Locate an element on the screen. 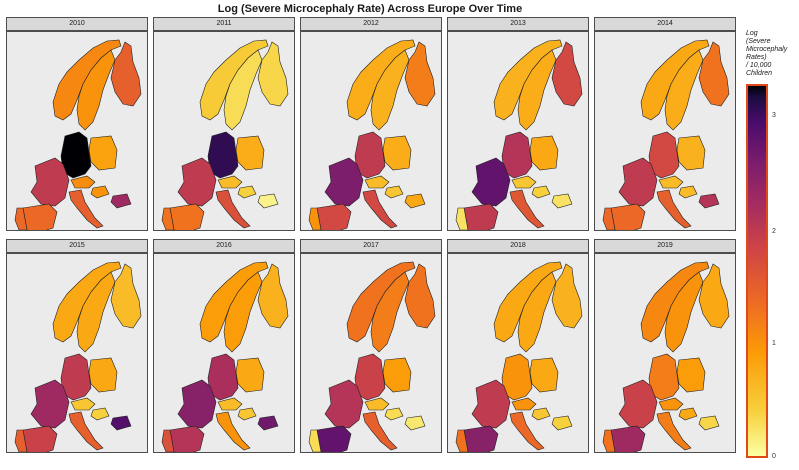 This screenshot has width=799, height=470. facet-strip-label: 2013 is located at coordinates (518, 24).